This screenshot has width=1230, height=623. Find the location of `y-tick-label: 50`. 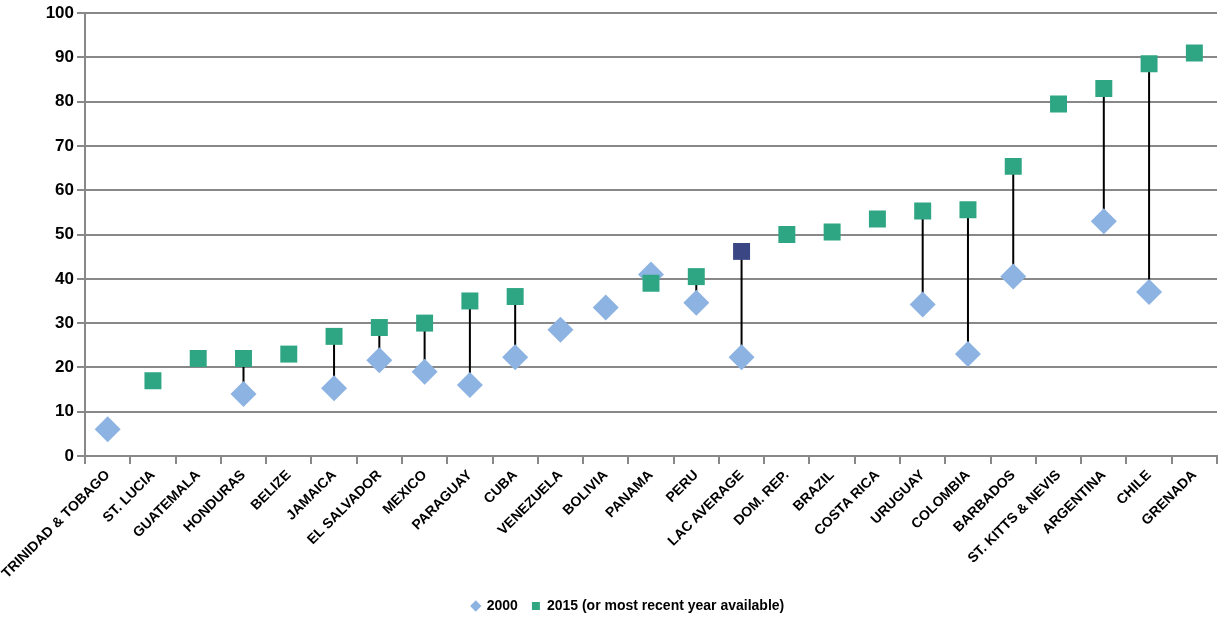

y-tick-label: 50 is located at coordinates (65, 234).